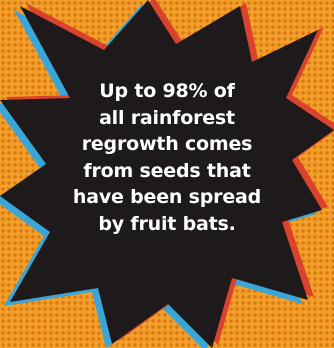  Describe the element at coordinates (167, 170) in the screenshot. I see `fact-line-4: from seeds that` at that location.